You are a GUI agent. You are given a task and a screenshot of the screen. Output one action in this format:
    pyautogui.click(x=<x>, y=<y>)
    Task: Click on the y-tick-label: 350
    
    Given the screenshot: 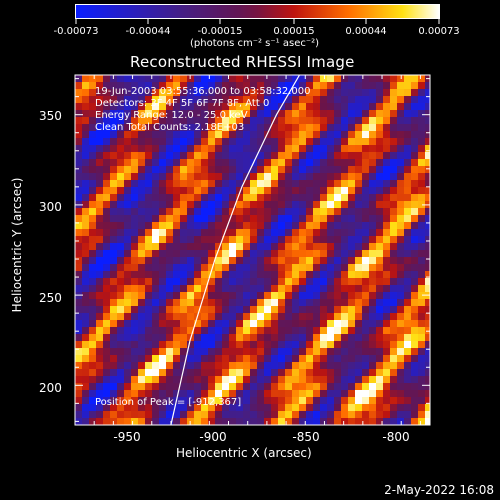 What is the action you would take?
    pyautogui.click(x=50, y=116)
    